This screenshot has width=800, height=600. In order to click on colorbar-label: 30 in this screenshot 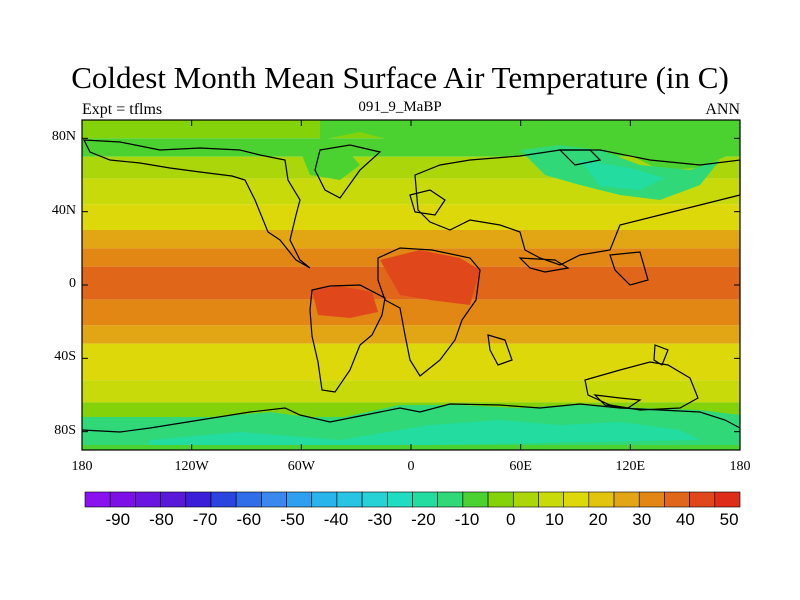, I will do `click(642, 519)`.